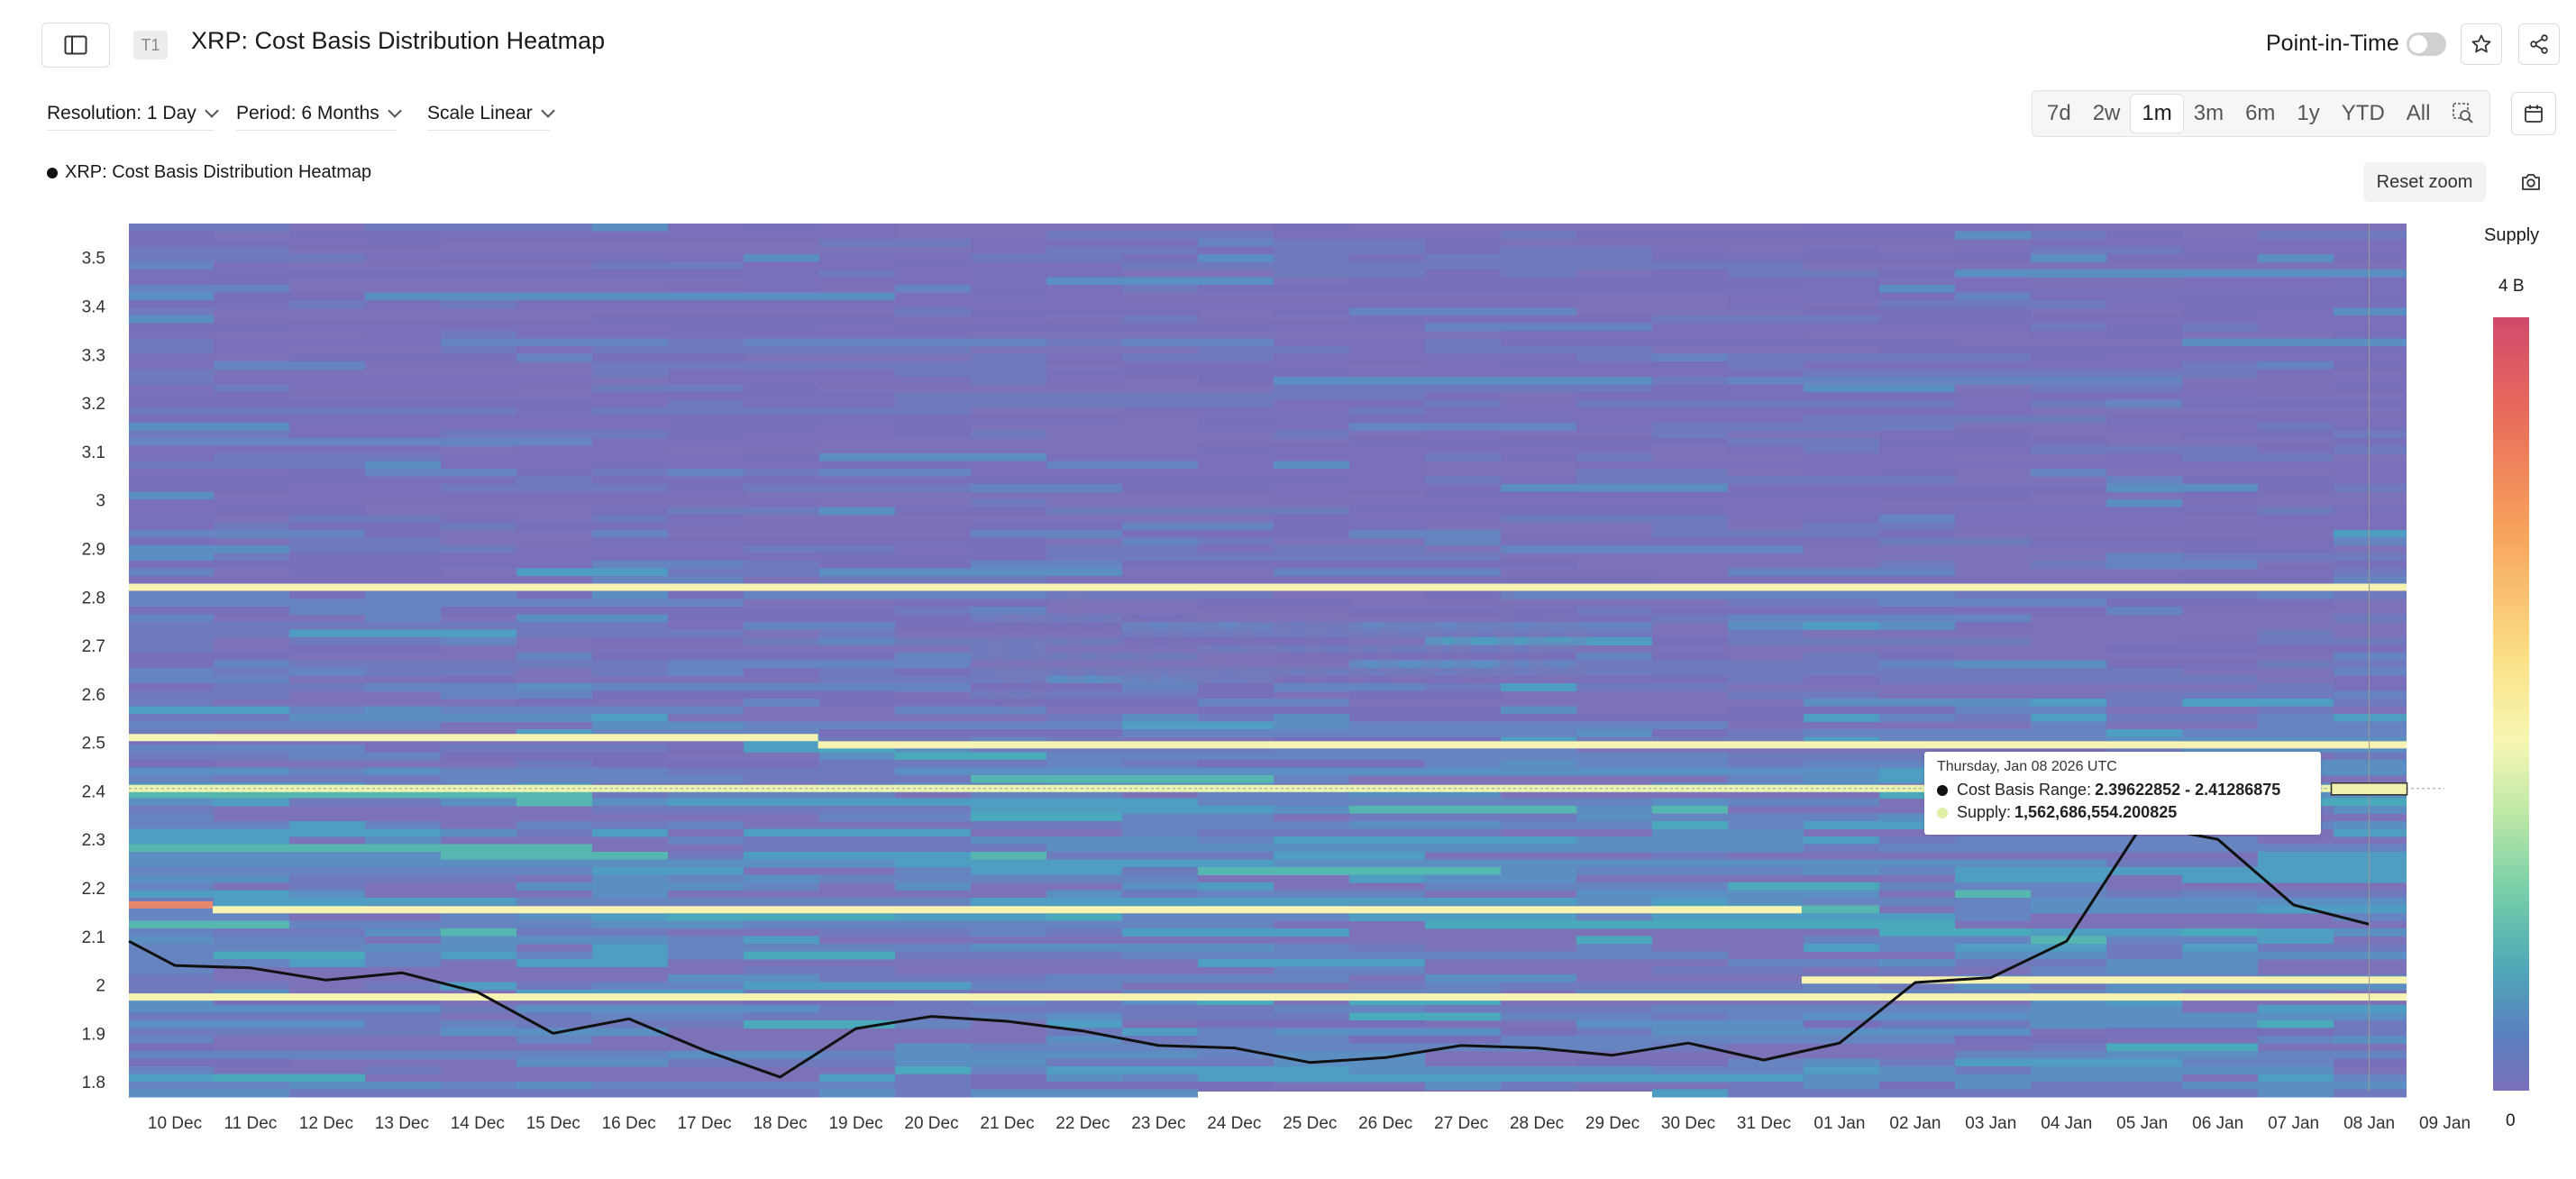 The height and width of the screenshot is (1179, 2576). Describe the element at coordinates (133, 117) in the screenshot. I see `resolution-select: Resolution: 1 Day` at that location.